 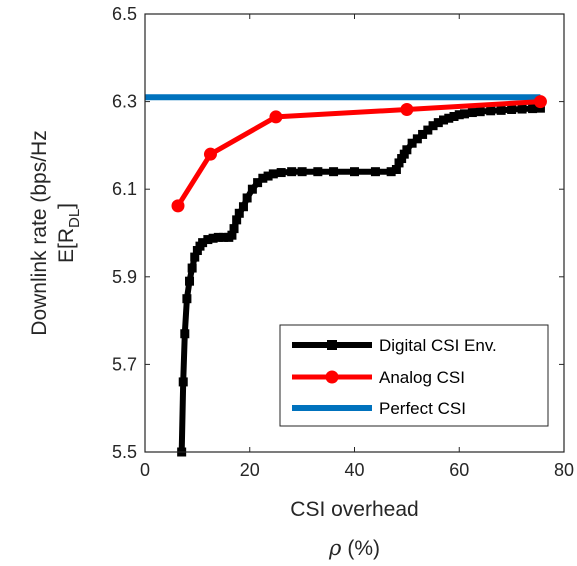 What do you see at coordinates (124, 102) in the screenshot?
I see `y-tick-label: 6.3` at bounding box center [124, 102].